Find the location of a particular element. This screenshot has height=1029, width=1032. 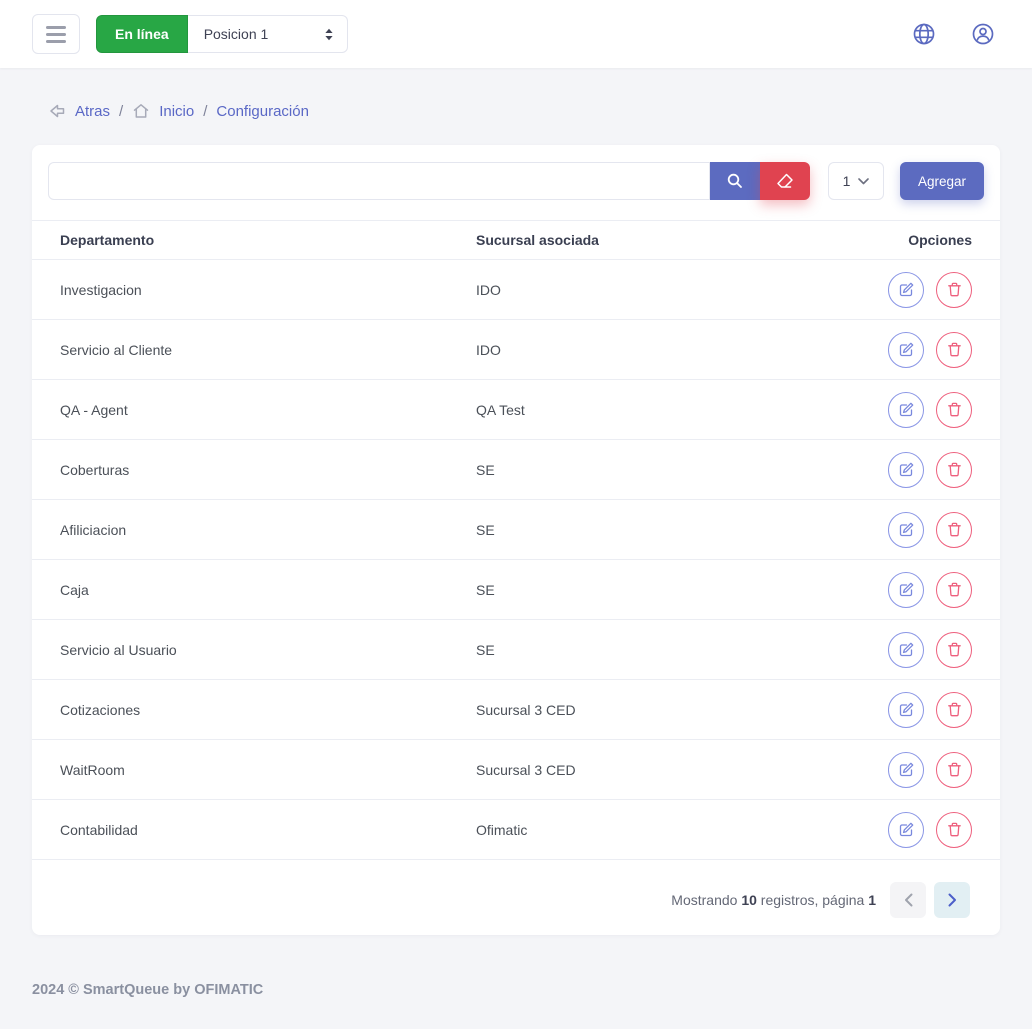

home-icon is located at coordinates (141, 111).